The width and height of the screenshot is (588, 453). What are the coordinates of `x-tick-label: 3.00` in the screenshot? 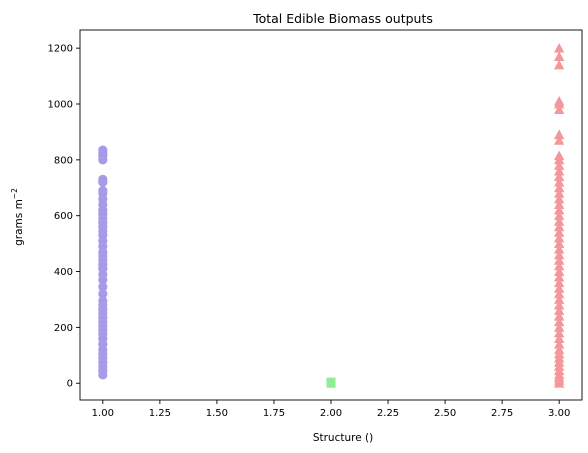 It's located at (559, 413).